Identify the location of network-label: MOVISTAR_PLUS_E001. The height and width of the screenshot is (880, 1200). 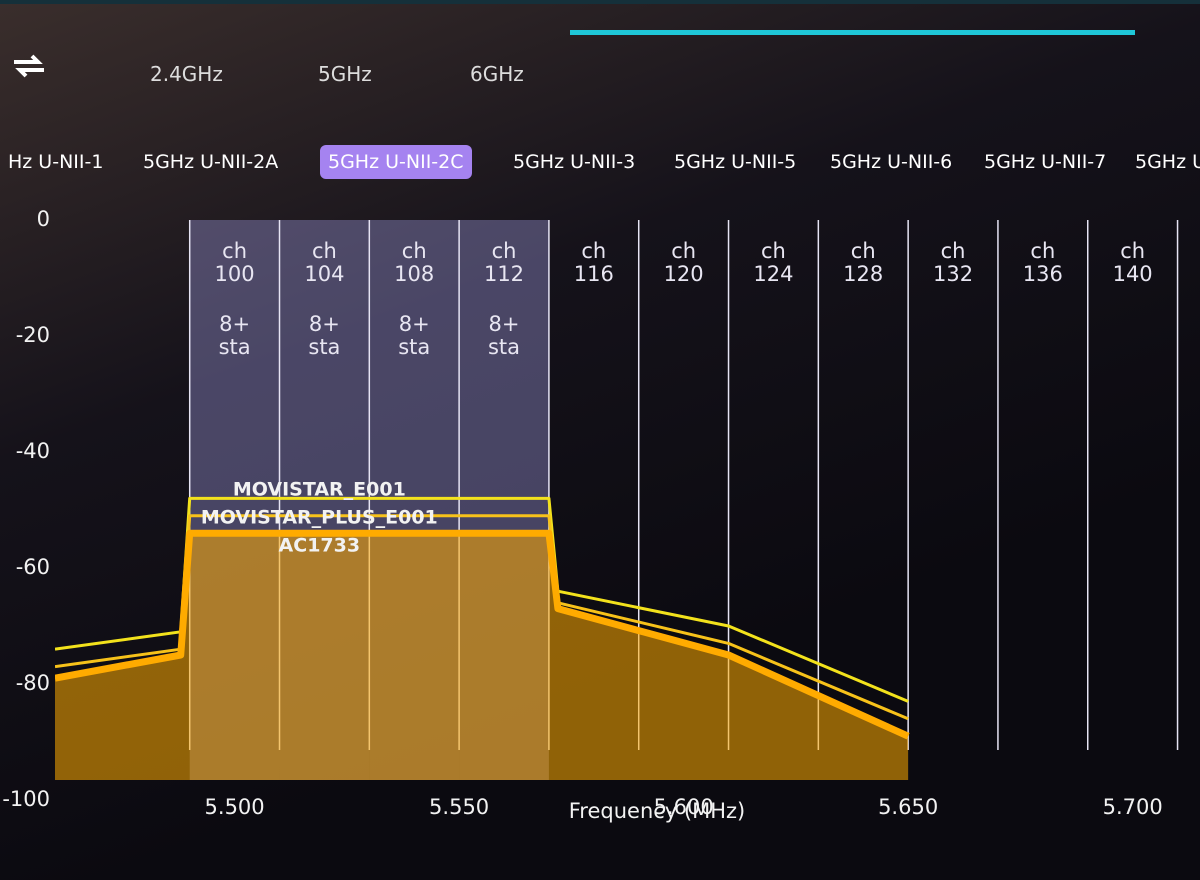
(319, 518).